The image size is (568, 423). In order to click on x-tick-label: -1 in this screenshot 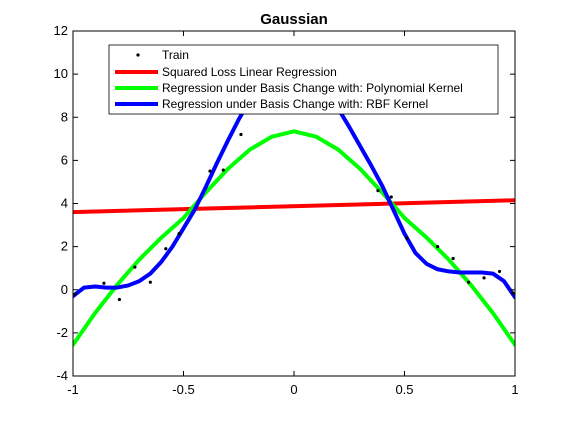, I will do `click(73, 389)`.